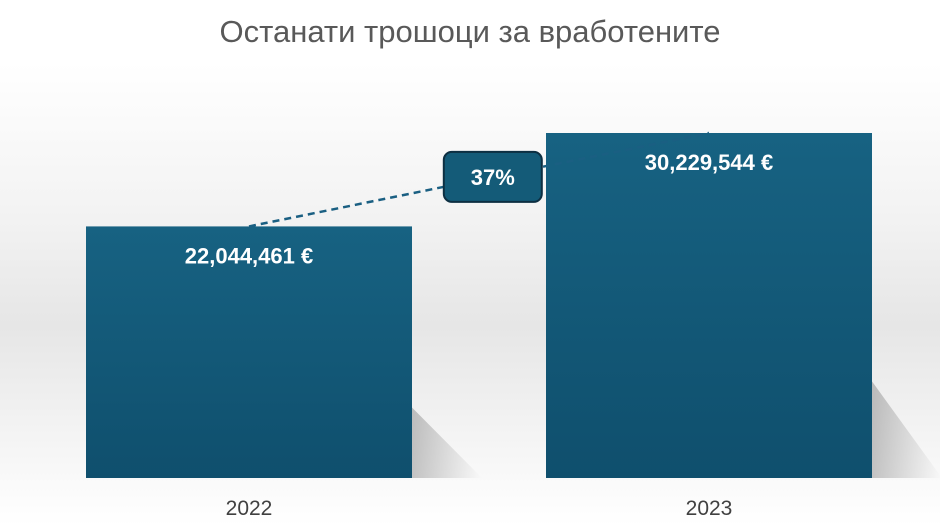  What do you see at coordinates (249, 255) in the screenshot?
I see `data-label-2022: 22,044,461 €` at bounding box center [249, 255].